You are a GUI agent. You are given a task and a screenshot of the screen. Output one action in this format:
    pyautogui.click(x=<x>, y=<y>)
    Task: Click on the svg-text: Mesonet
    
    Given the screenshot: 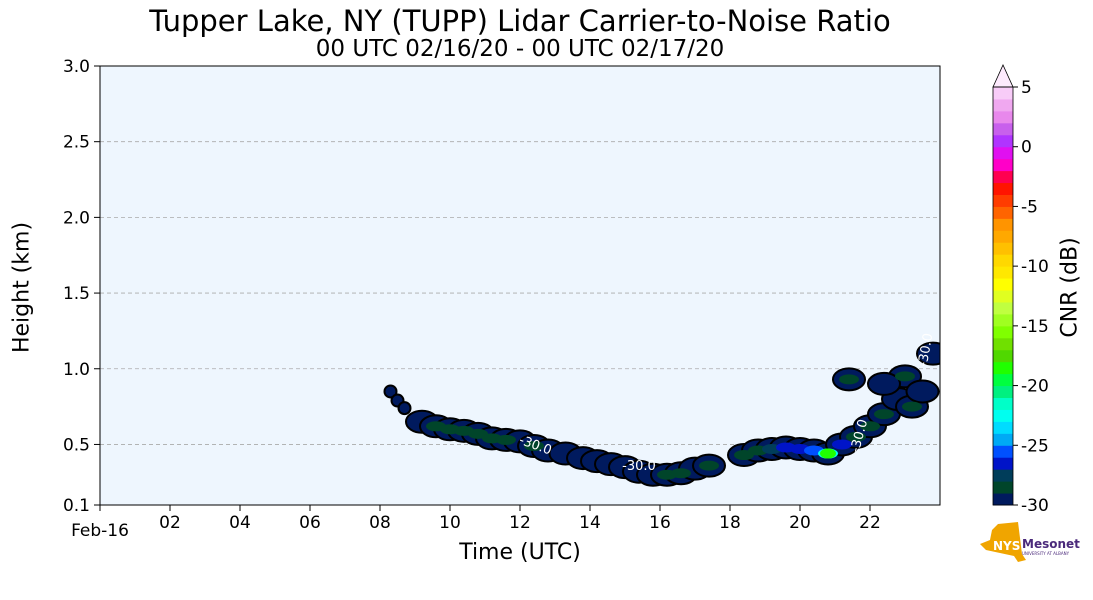 What is the action you would take?
    pyautogui.click(x=1051, y=544)
    